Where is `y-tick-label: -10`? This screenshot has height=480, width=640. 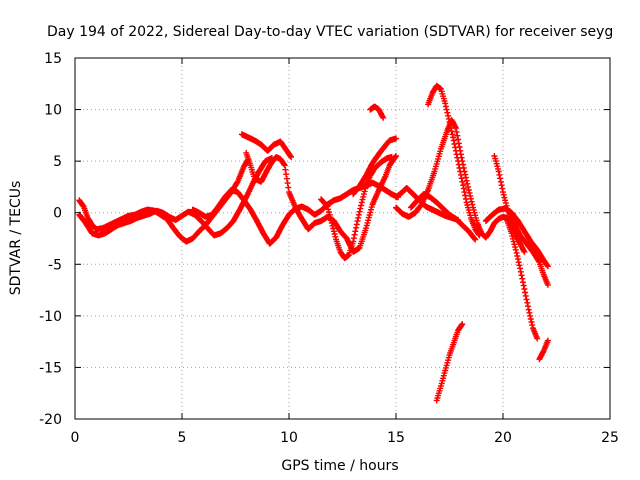 y-tick-label: -10 is located at coordinates (50, 317).